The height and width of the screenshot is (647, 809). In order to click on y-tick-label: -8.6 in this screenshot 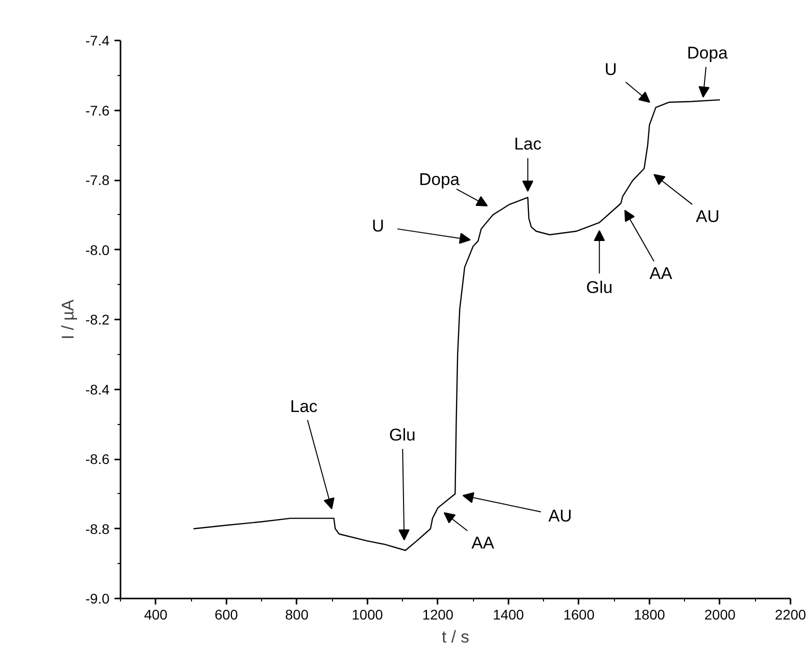, I will do `click(97, 459)`.